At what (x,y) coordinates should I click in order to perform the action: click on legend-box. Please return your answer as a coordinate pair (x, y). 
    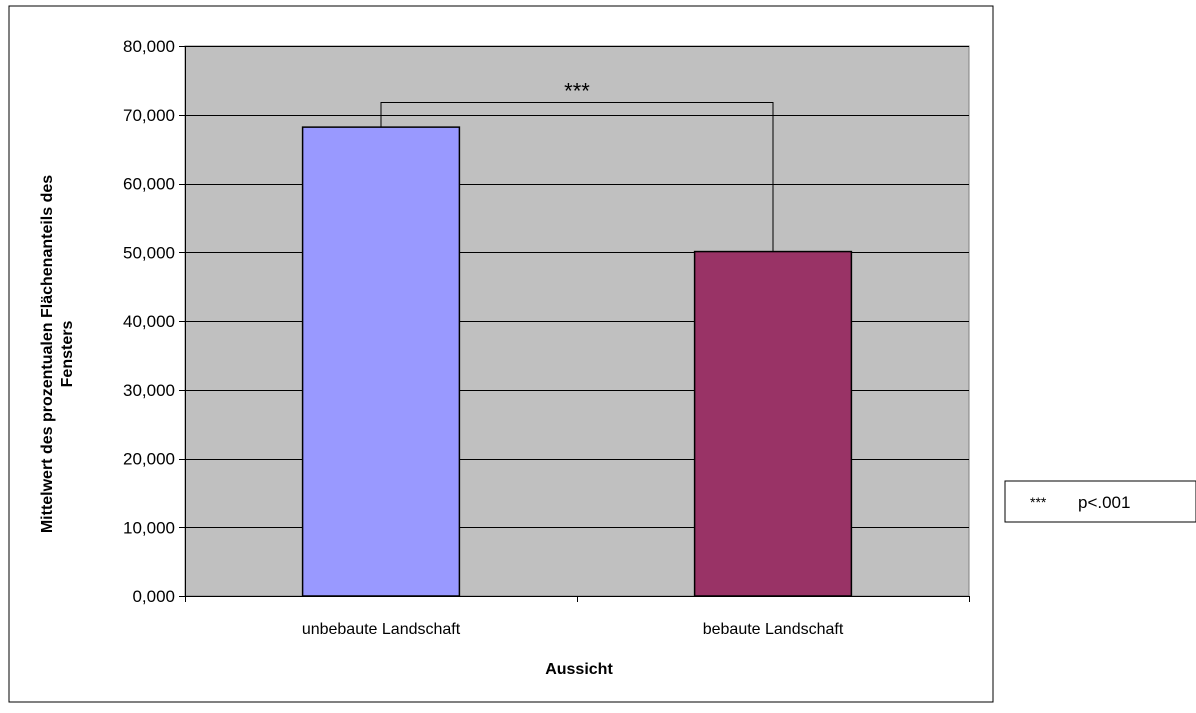
    Looking at the image, I should click on (1100, 501).